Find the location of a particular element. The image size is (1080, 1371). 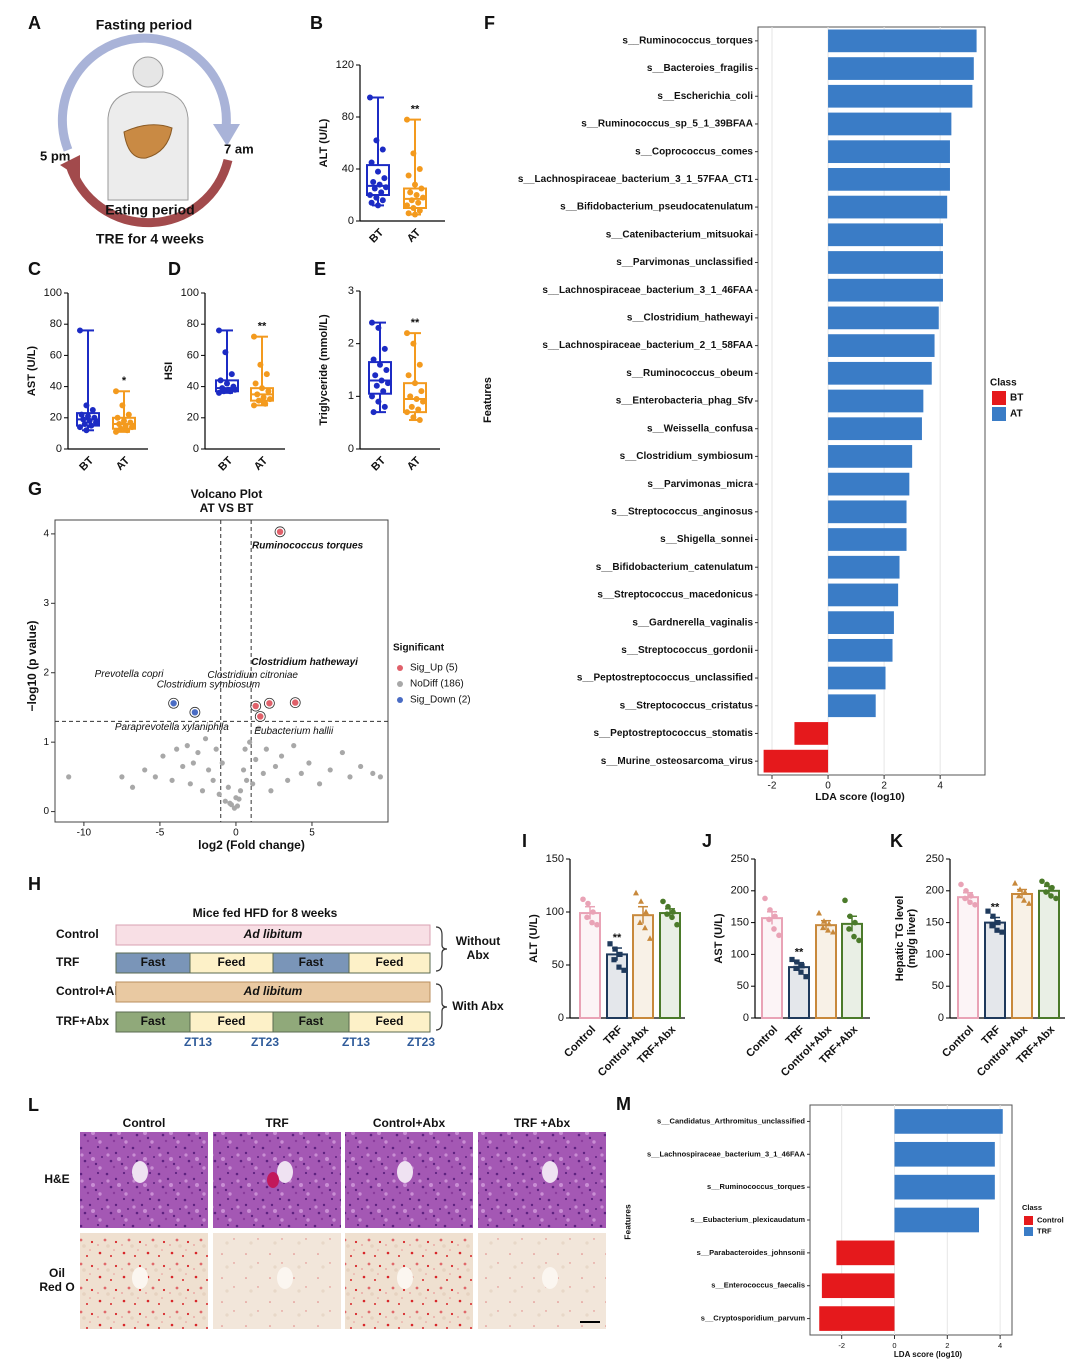

legend-marker is located at coordinates (400, 700).